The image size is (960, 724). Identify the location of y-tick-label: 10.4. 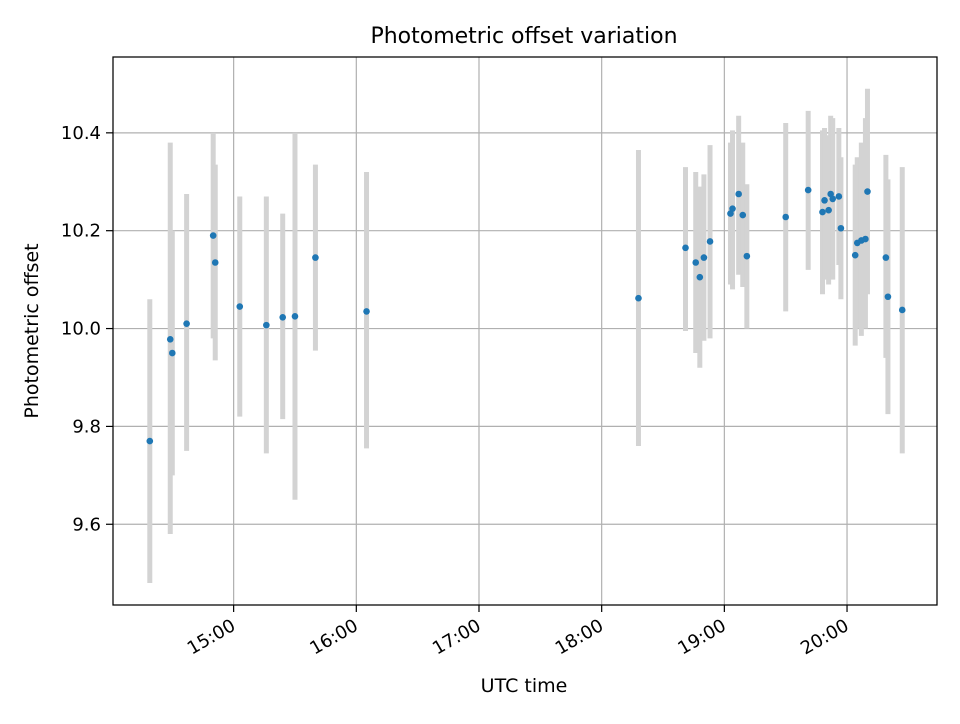
(81, 133).